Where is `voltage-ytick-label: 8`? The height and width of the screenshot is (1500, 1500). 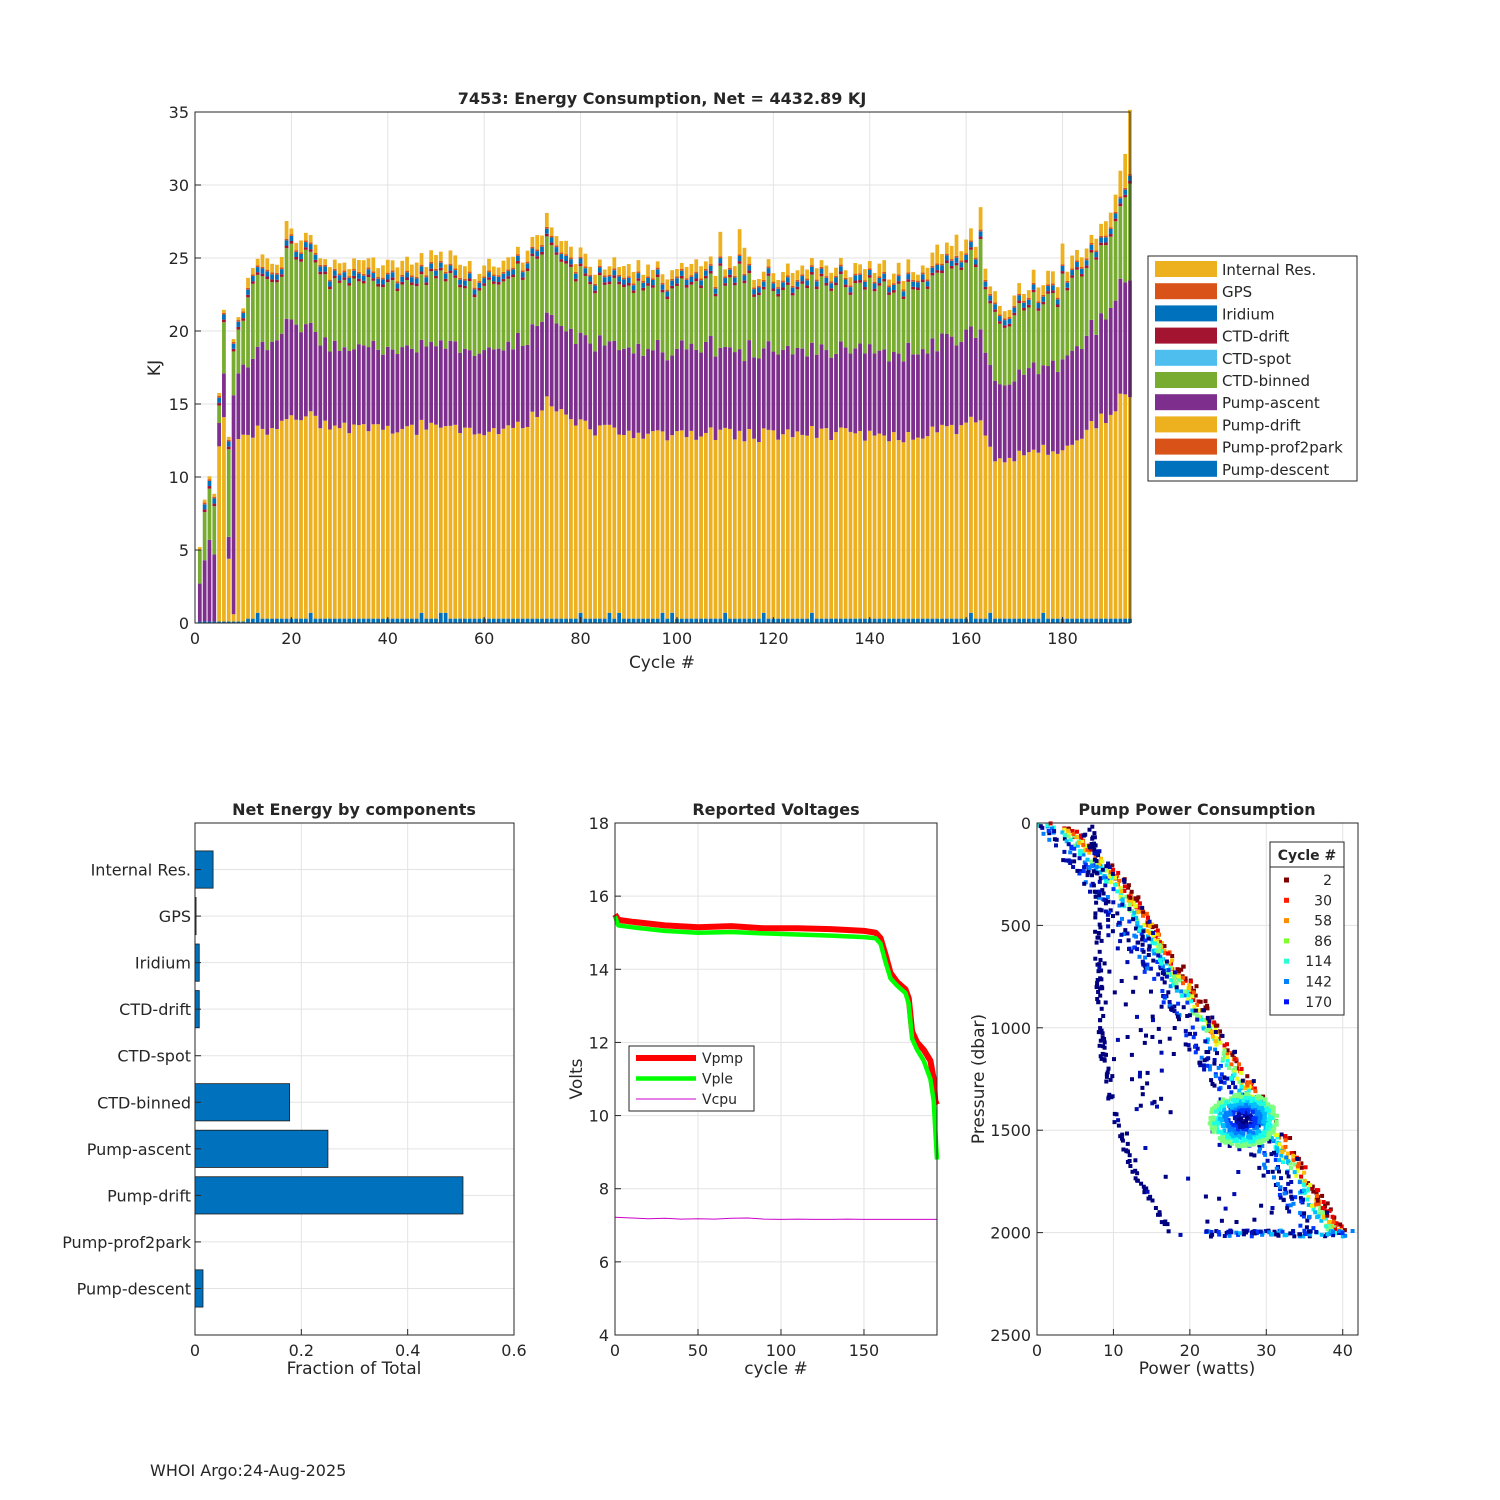 voltage-ytick-label: 8 is located at coordinates (604, 1189).